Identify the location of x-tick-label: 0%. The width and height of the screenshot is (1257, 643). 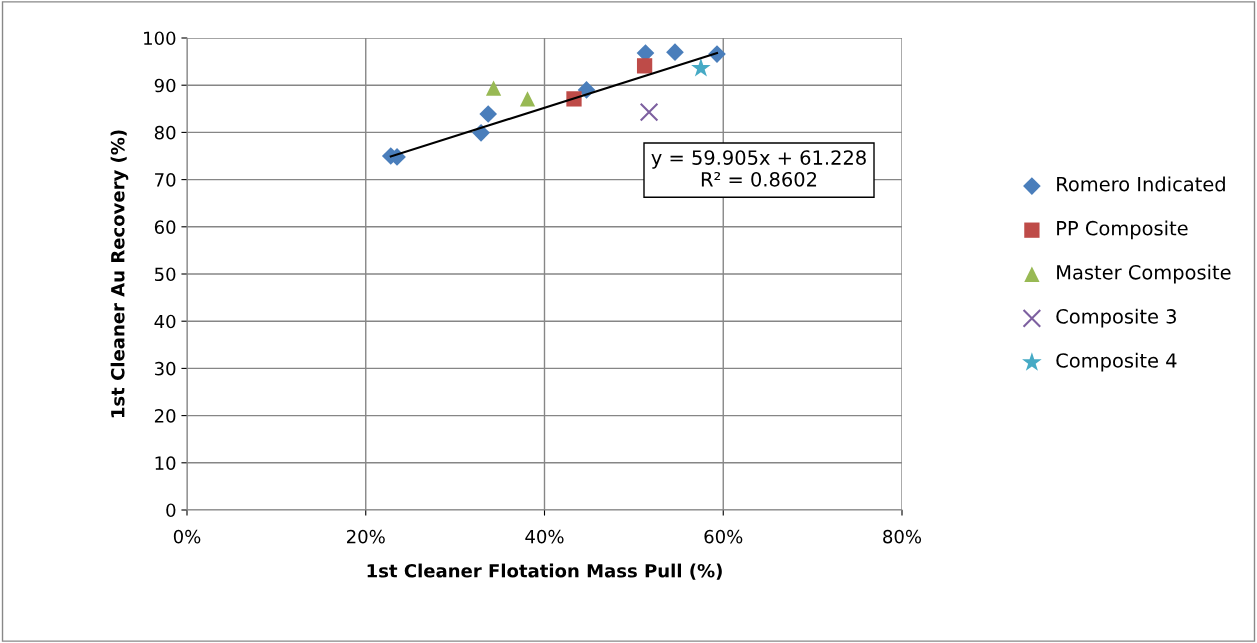
(187, 536).